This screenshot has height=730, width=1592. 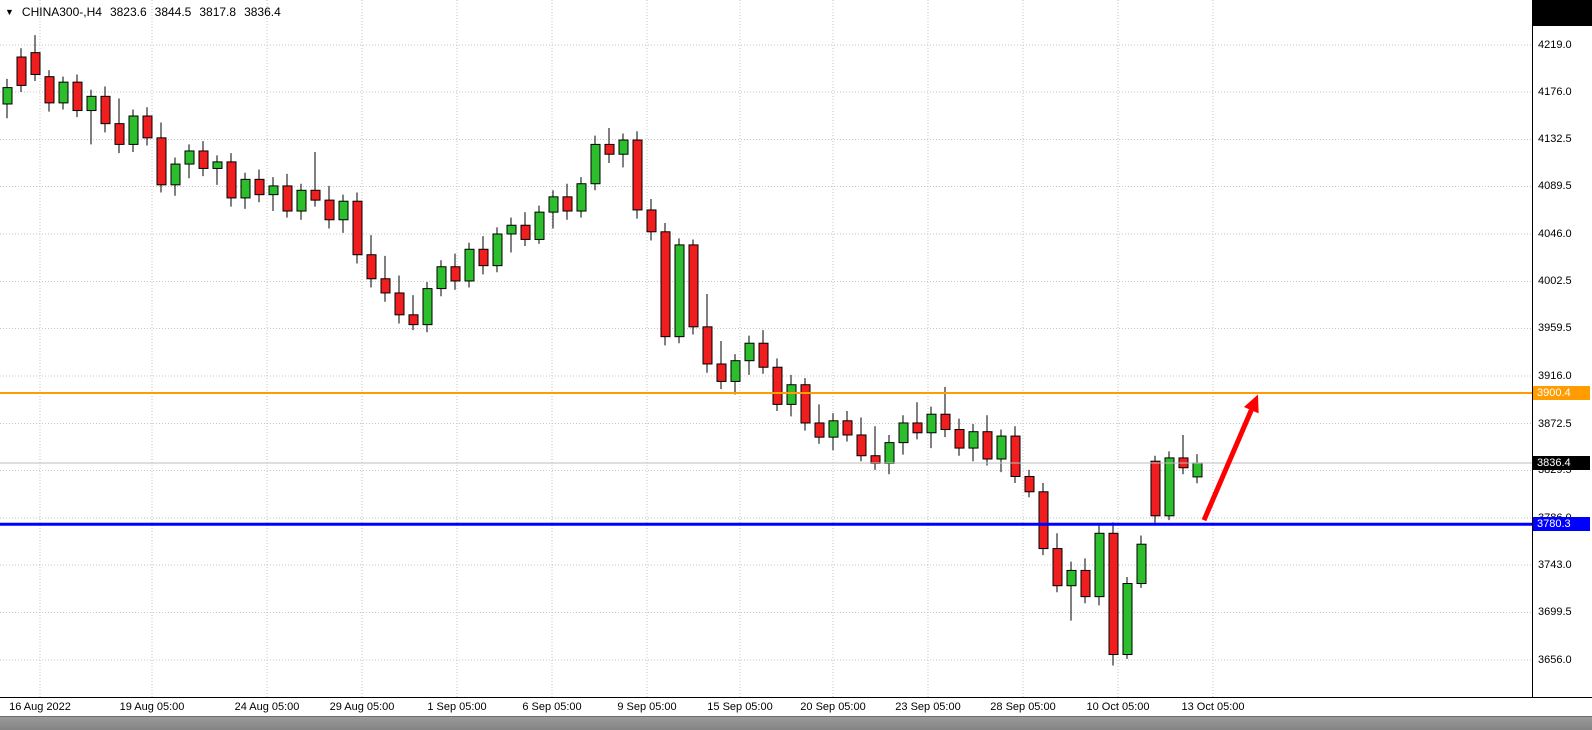 I want to click on quote-high: 3844.5, so click(x=173, y=12).